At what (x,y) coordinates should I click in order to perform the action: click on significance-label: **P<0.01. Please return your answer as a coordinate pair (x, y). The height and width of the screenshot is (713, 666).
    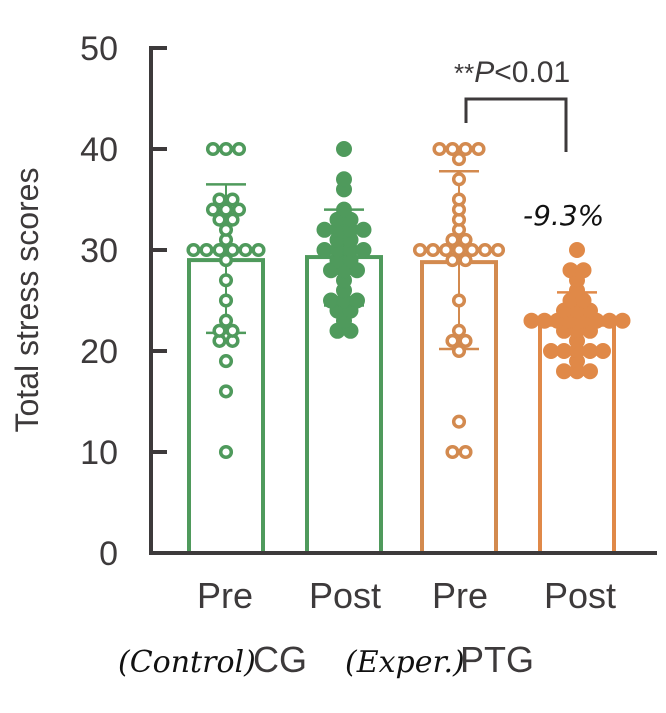
    Looking at the image, I should click on (512, 72).